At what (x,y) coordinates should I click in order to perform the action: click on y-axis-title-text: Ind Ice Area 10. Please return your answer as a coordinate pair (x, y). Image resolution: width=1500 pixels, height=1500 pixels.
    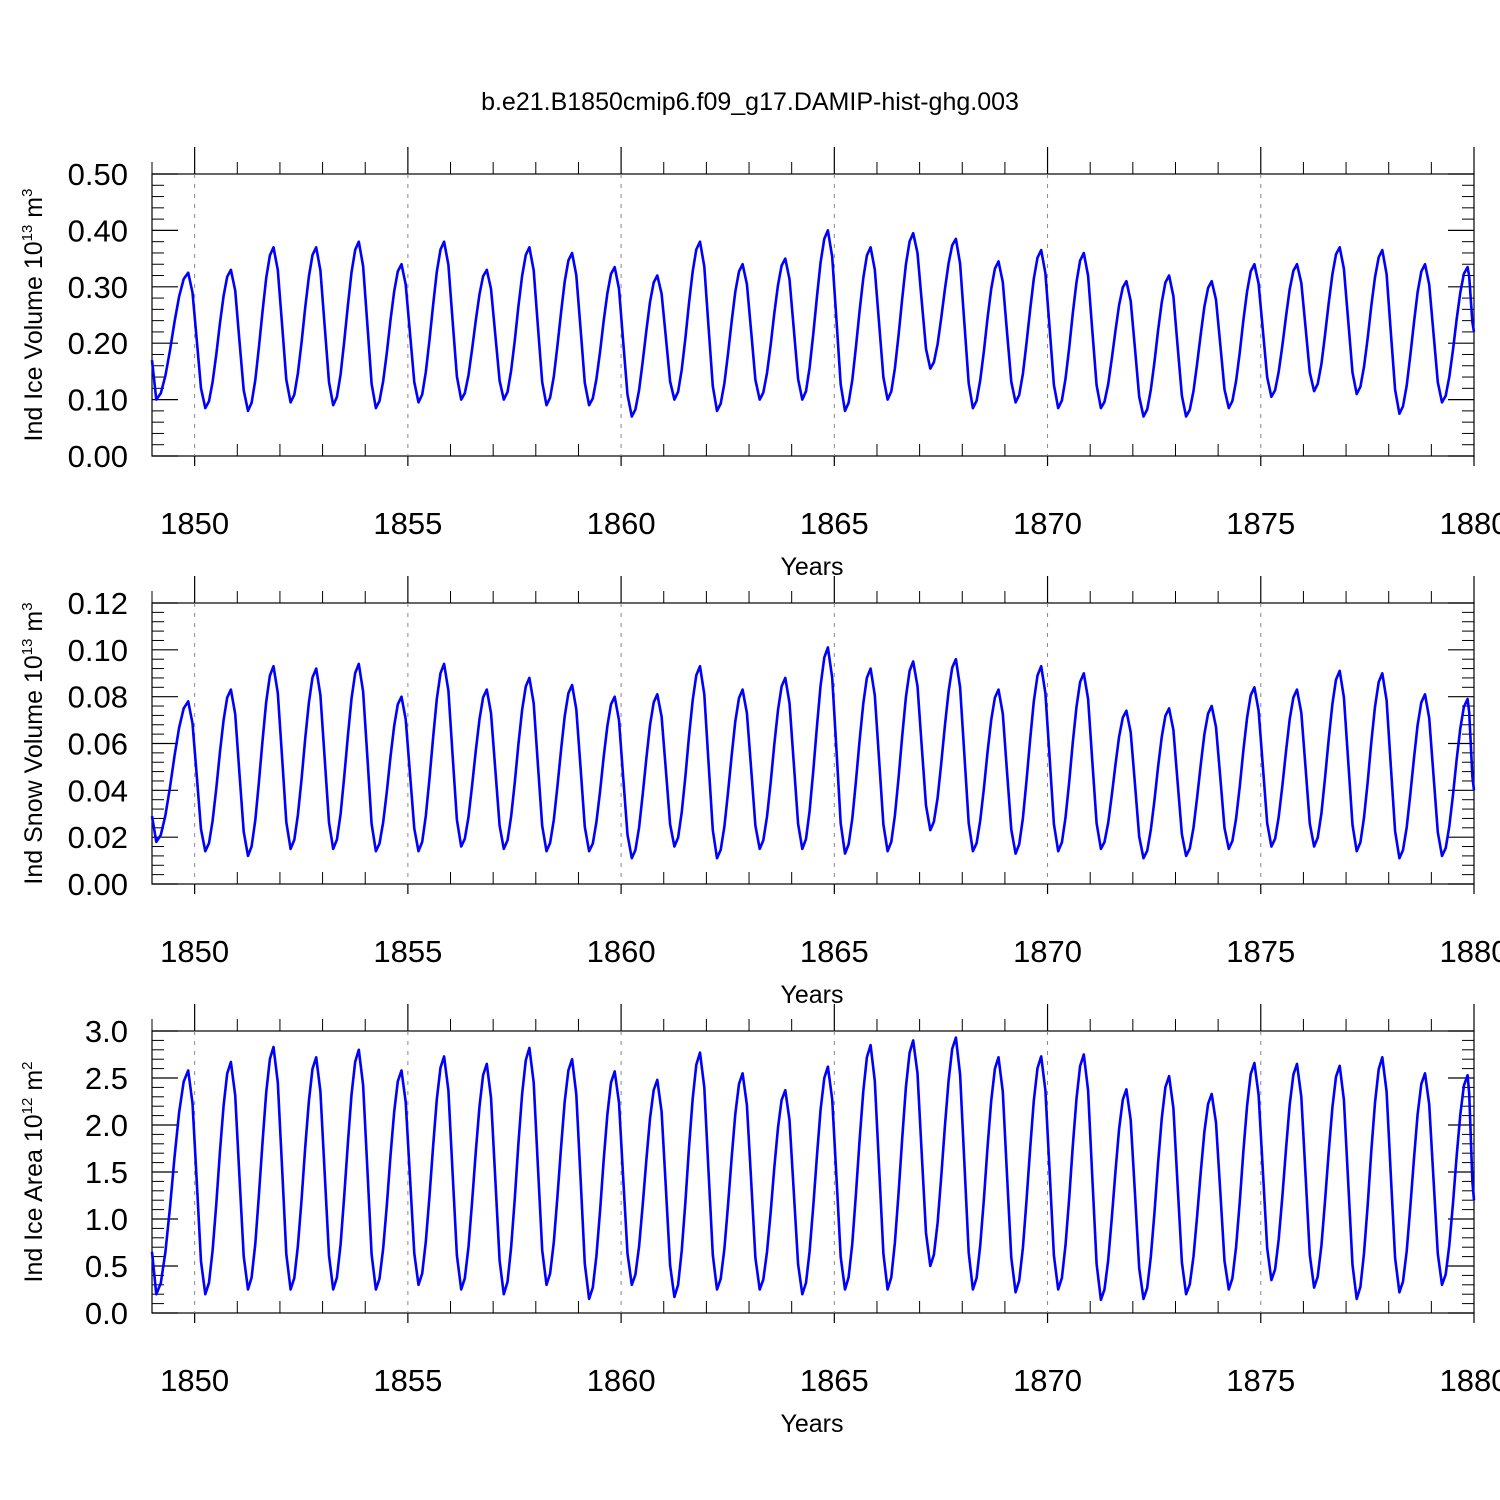
    Looking at the image, I should click on (34, 1198).